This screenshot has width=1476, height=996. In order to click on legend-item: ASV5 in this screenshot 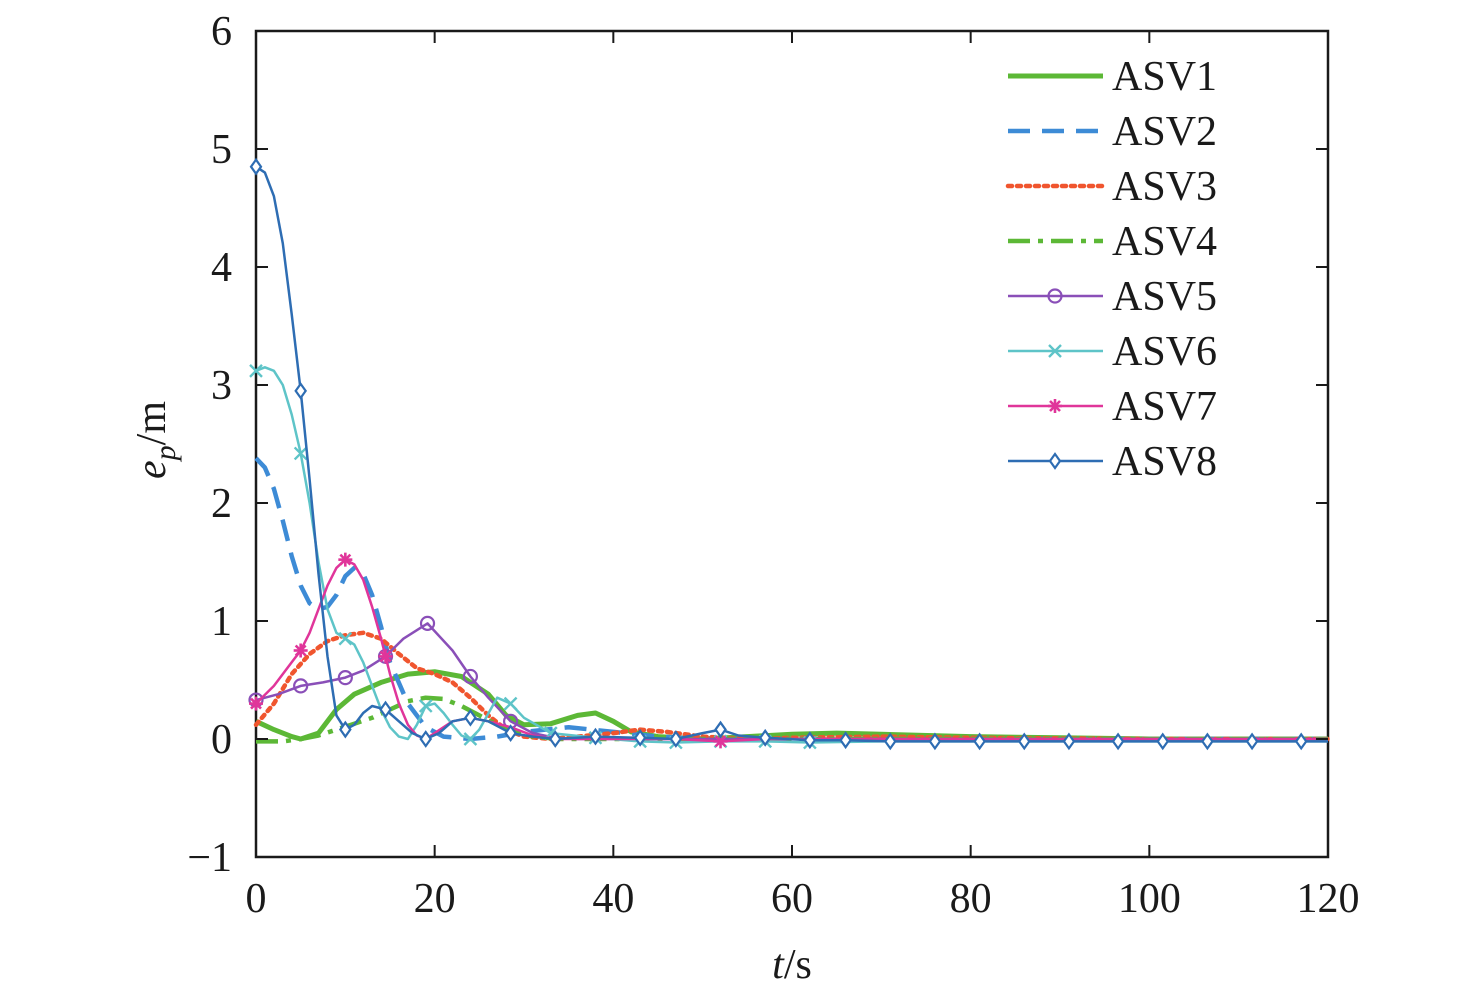, I will do `click(1112, 297)`.